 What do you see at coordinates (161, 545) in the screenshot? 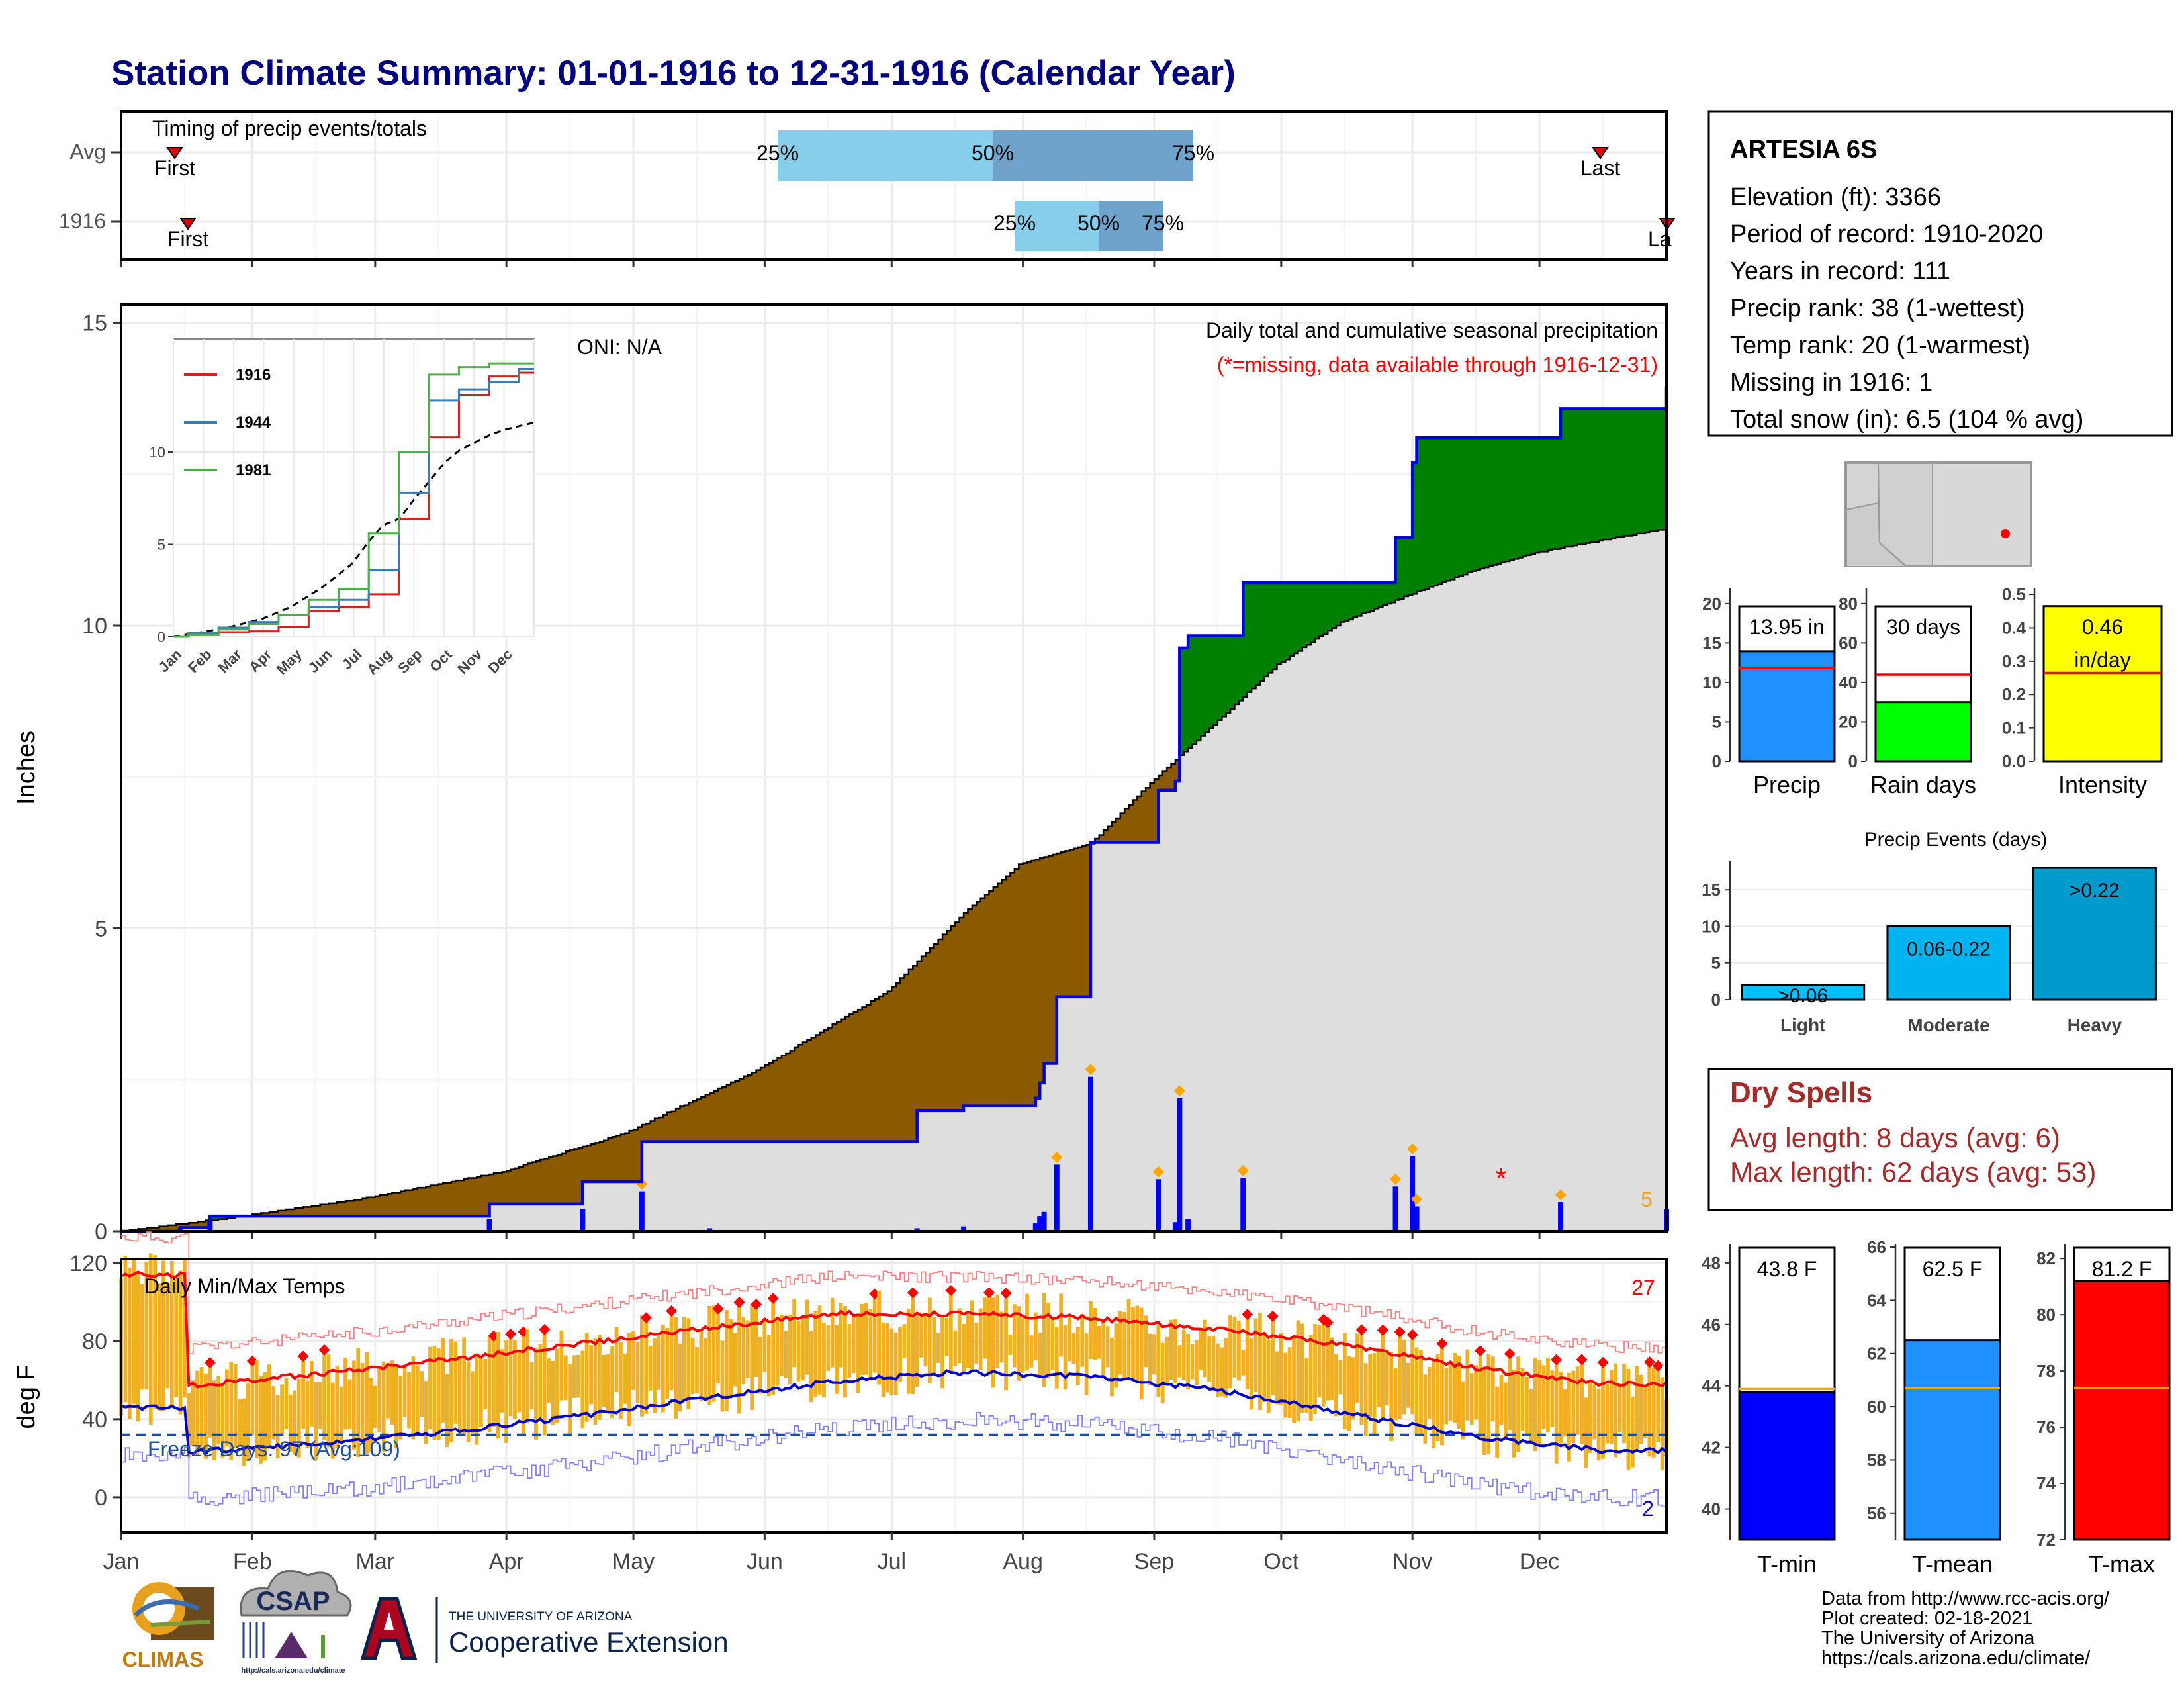
I see `inset-ytick-label: 5` at bounding box center [161, 545].